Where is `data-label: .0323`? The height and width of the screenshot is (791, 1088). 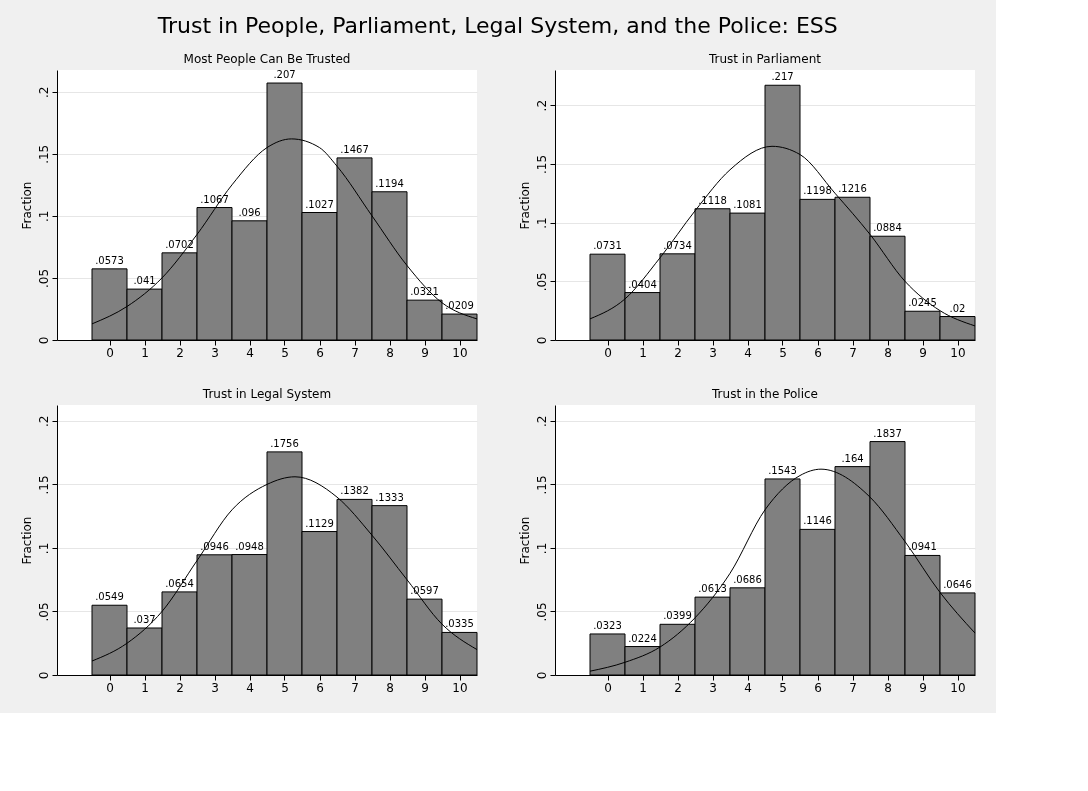
data-label: .0323 is located at coordinates (607, 625).